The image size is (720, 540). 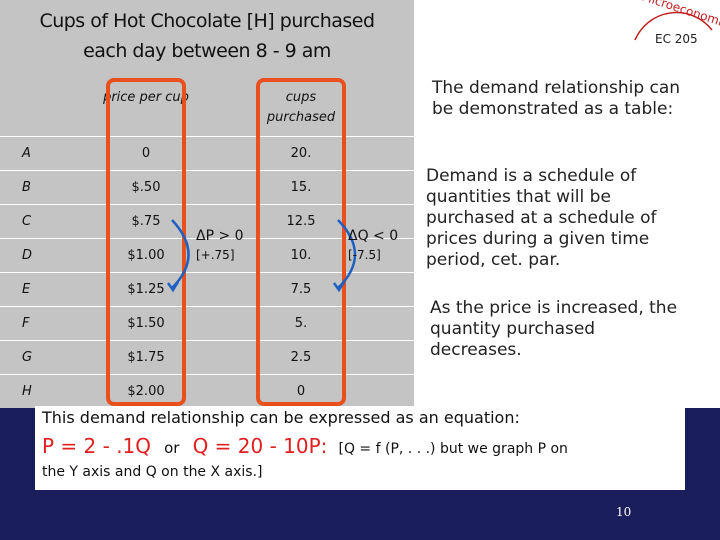 What do you see at coordinates (301, 323) in the screenshot?
I see `quantity-cell: 5.` at bounding box center [301, 323].